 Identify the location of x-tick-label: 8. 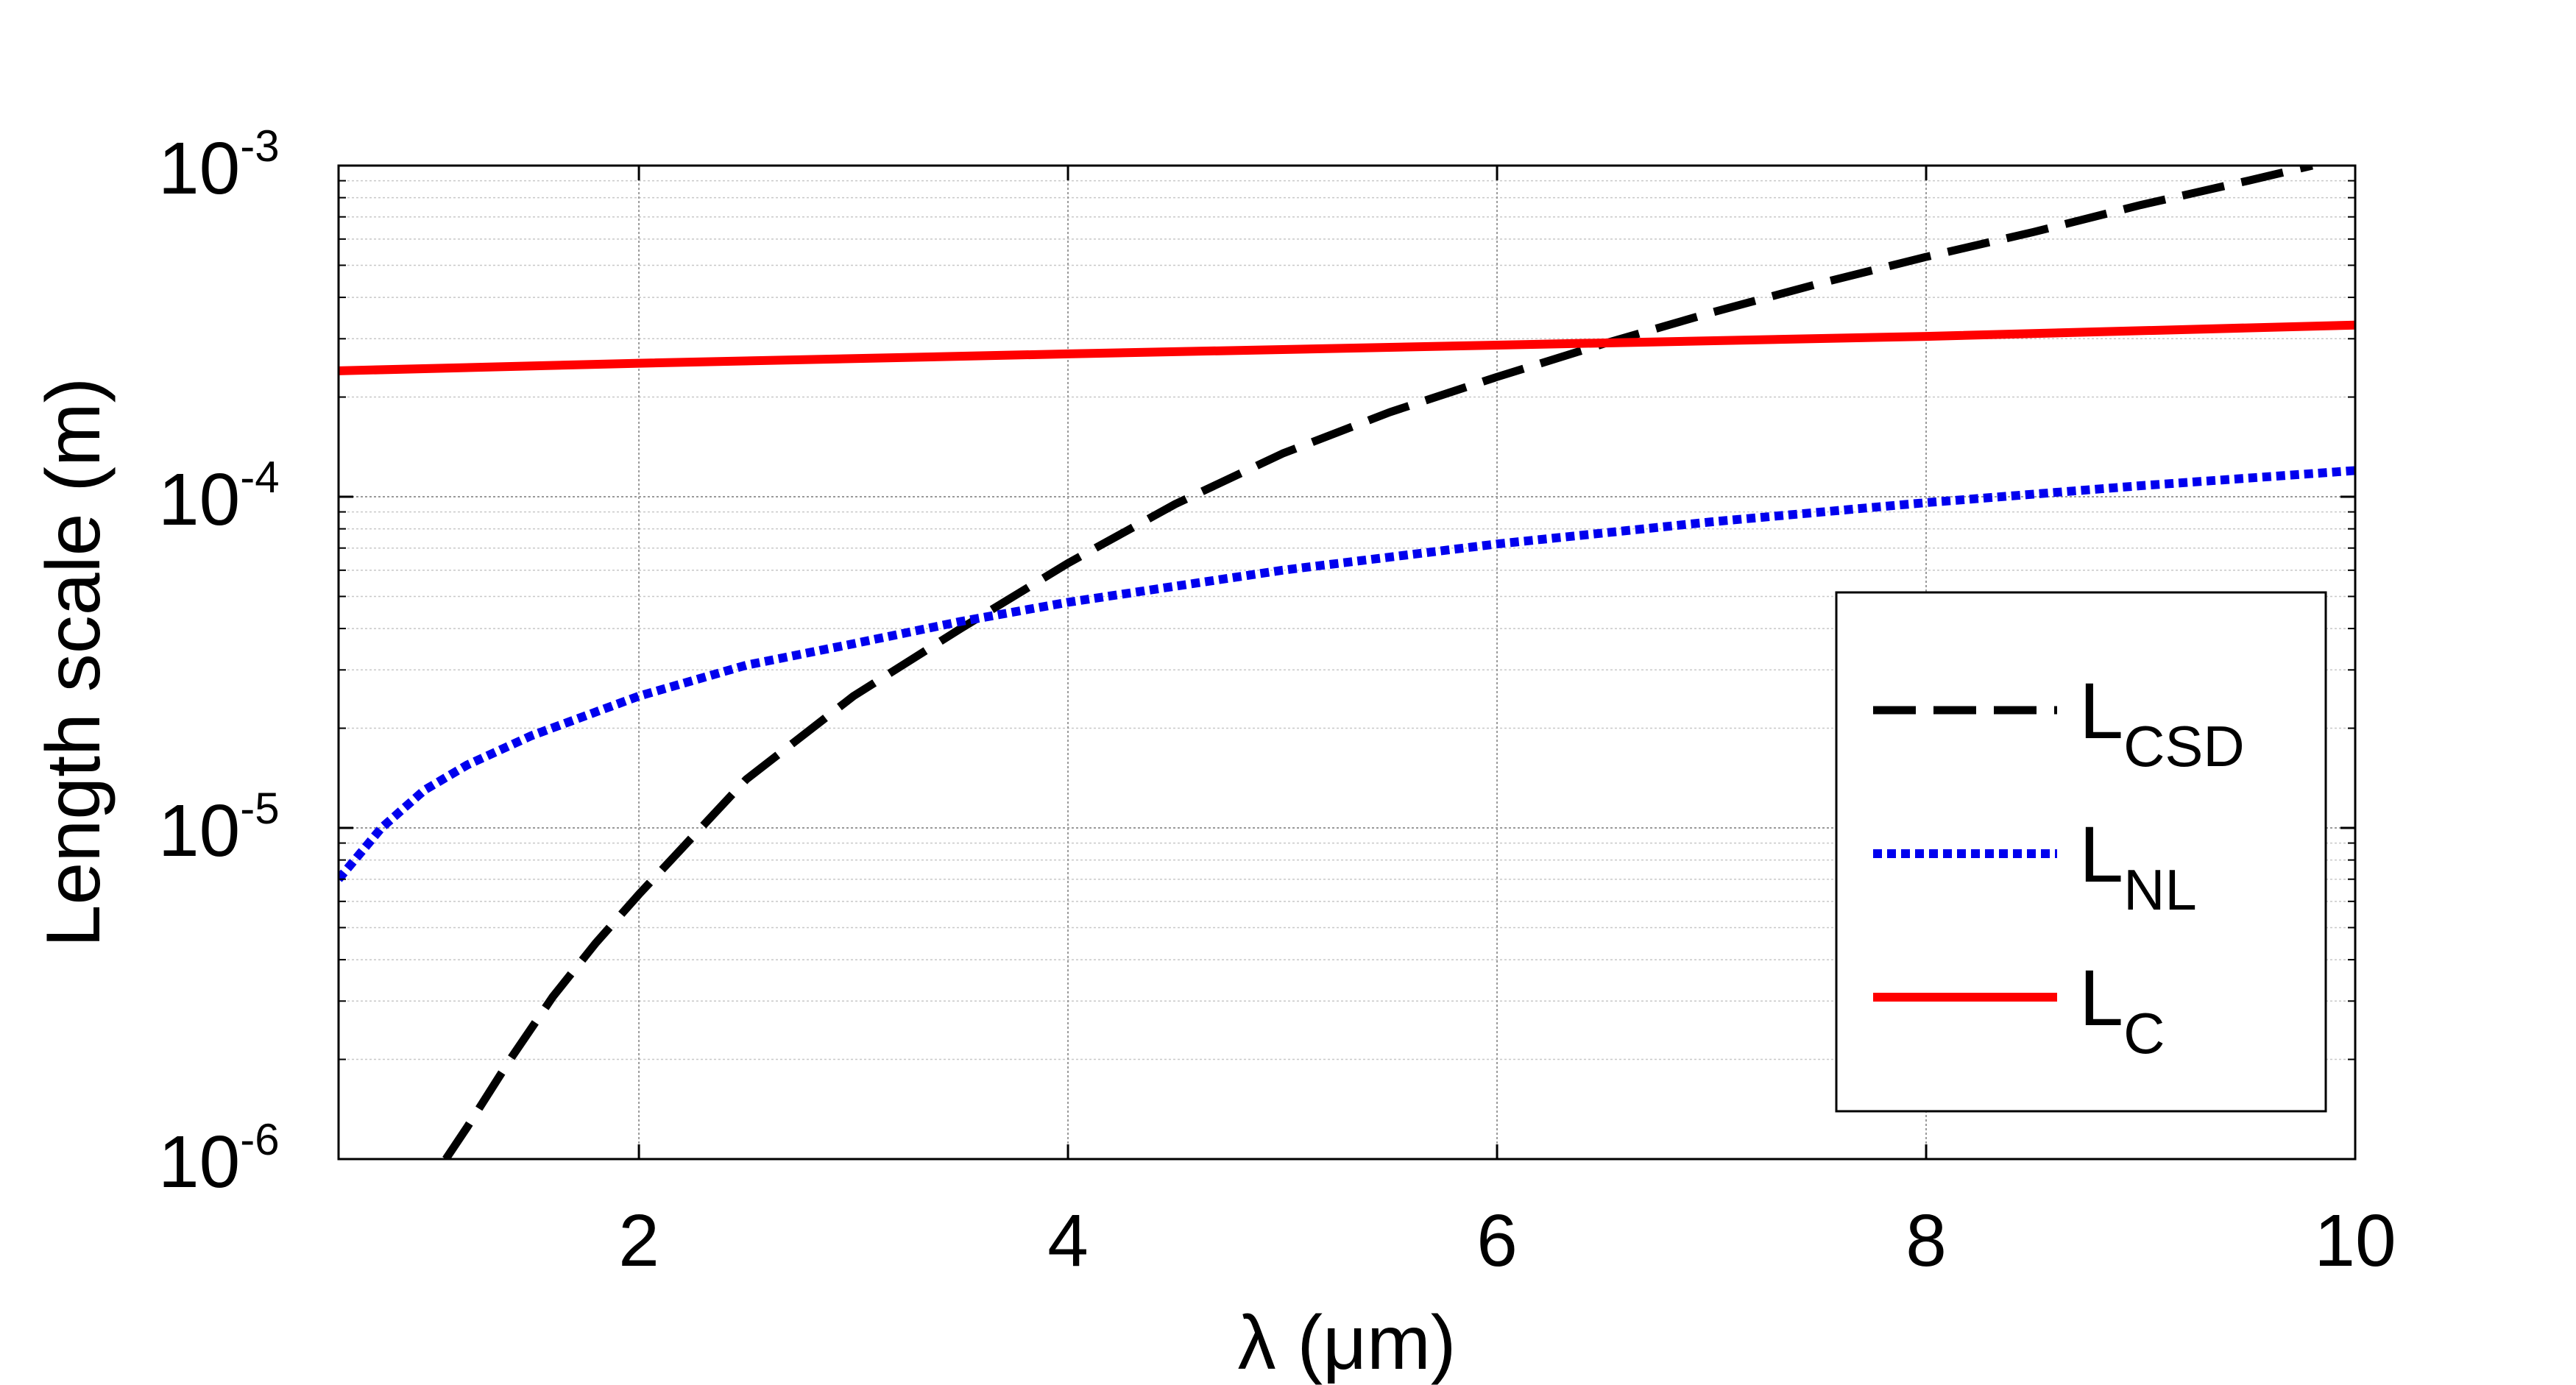
(1926, 1241).